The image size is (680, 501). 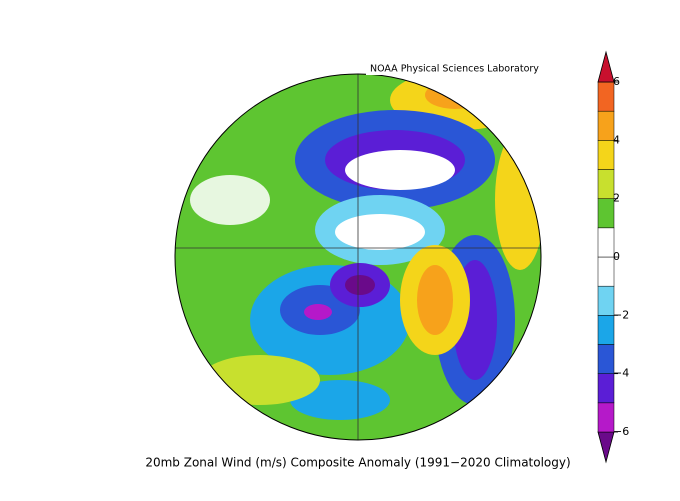 What do you see at coordinates (621, 314) in the screenshot?
I see `colorbar-tick-label: −2` at bounding box center [621, 314].